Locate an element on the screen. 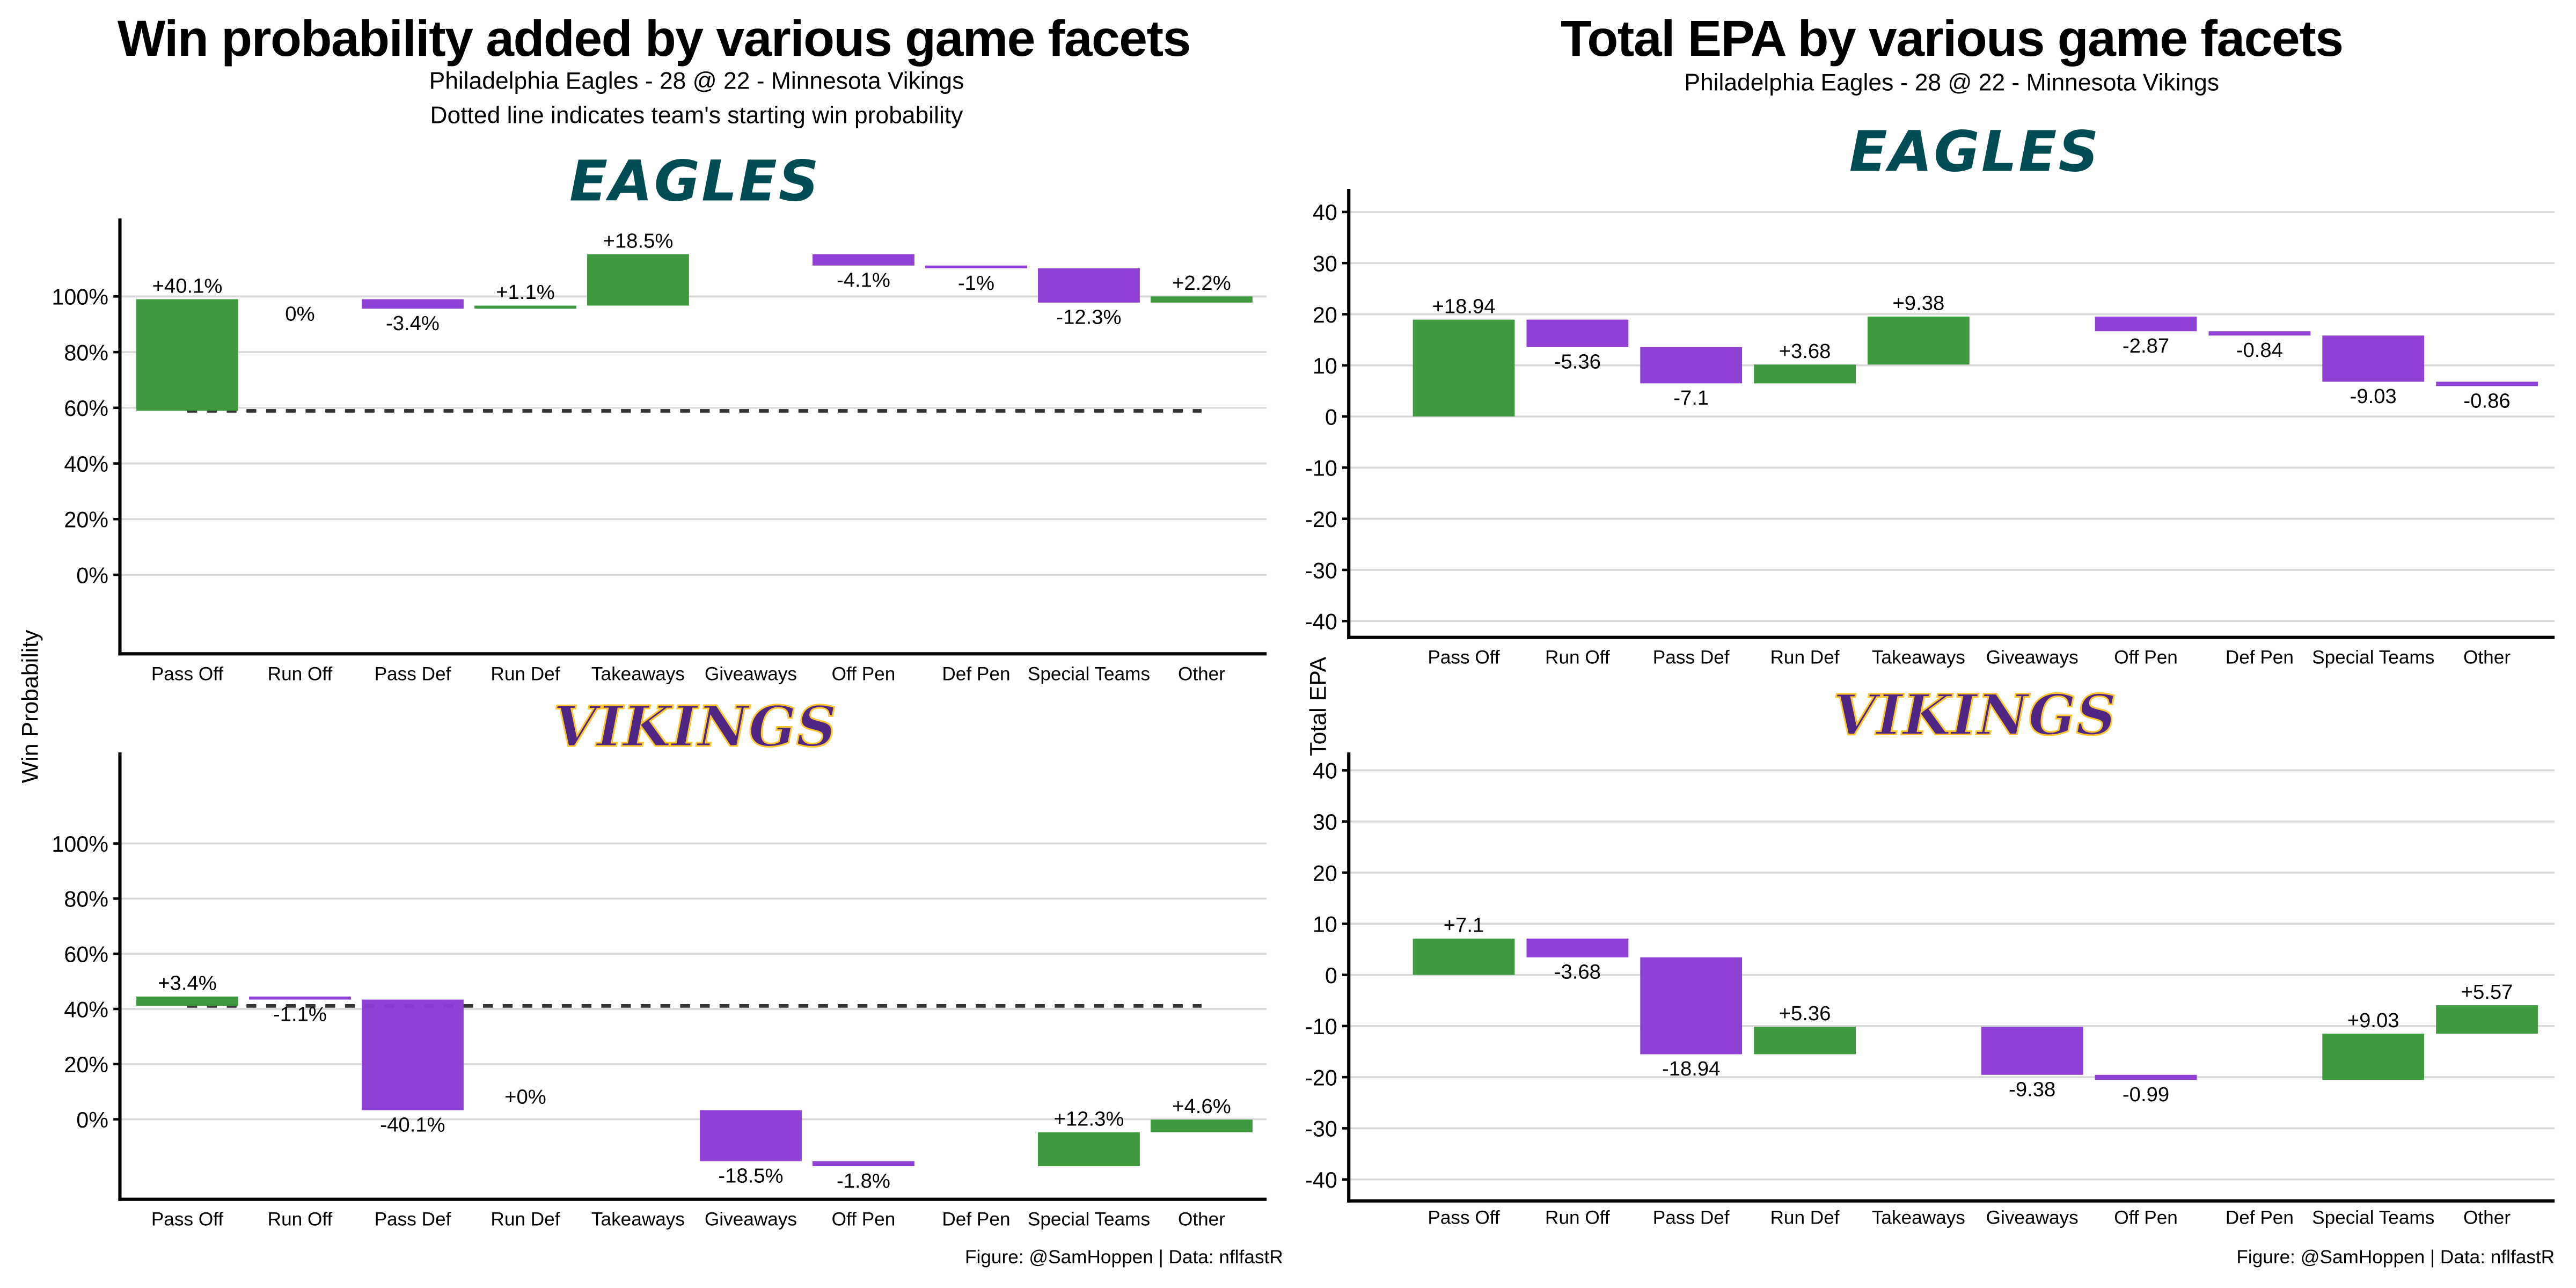 This screenshot has height=1288, width=2576. eagles-logo-epa: EAGLES is located at coordinates (1975, 153).